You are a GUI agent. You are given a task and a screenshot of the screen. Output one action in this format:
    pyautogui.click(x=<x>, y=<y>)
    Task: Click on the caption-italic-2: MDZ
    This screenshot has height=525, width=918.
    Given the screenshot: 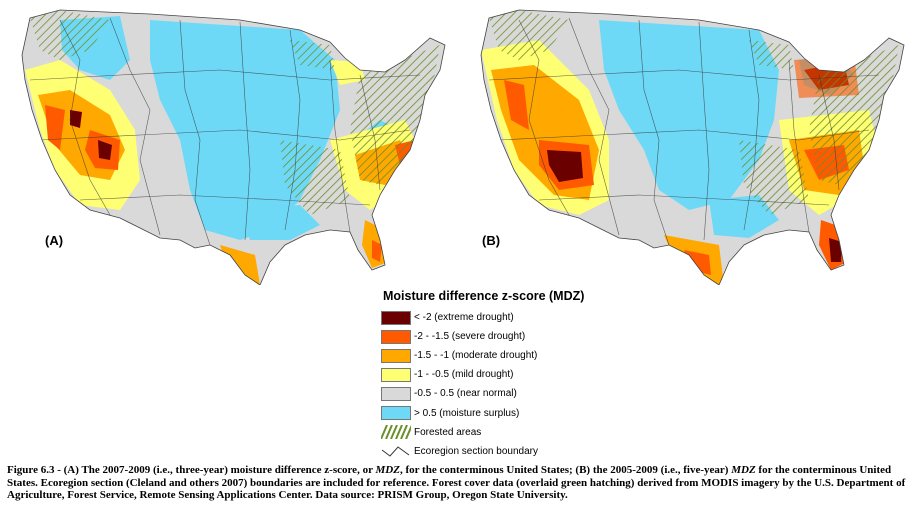 What is the action you would take?
    pyautogui.click(x=743, y=470)
    